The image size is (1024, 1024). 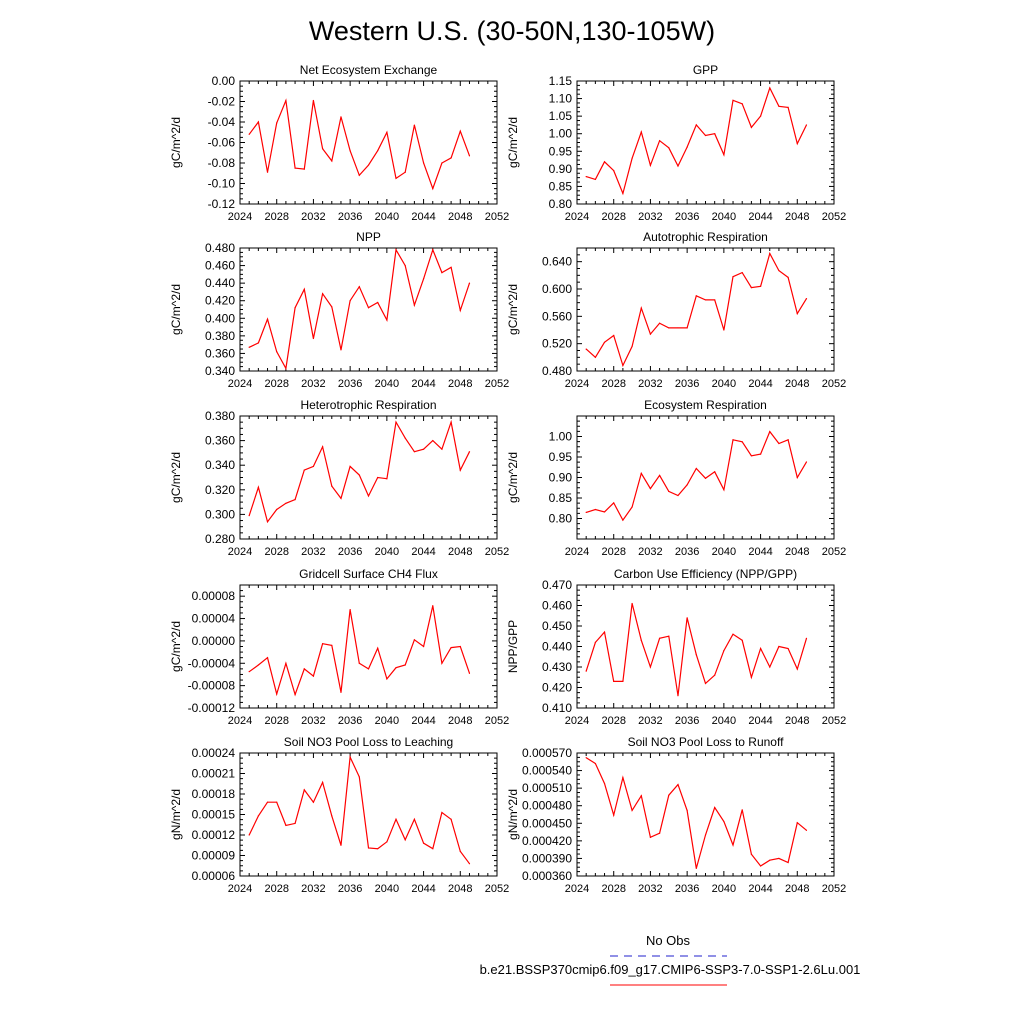 I want to click on y-tick-label: 0.280, so click(x=220, y=539).